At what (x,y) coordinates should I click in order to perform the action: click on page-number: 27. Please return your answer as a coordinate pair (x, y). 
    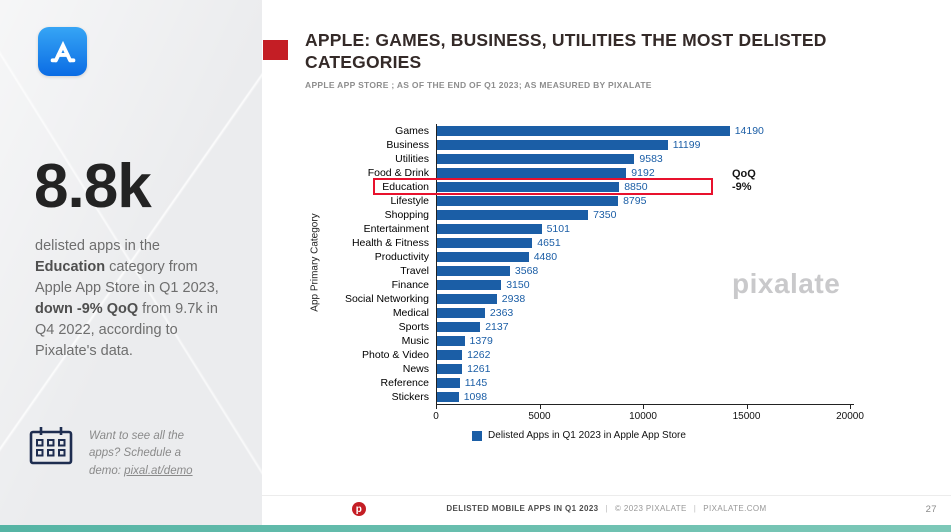
    Looking at the image, I should click on (931, 509).